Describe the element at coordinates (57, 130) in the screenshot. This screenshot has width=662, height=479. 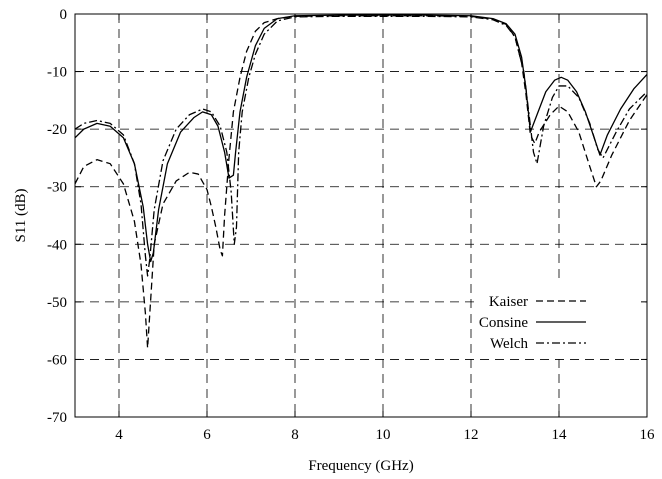
I see `y-tick-label: -20` at that location.